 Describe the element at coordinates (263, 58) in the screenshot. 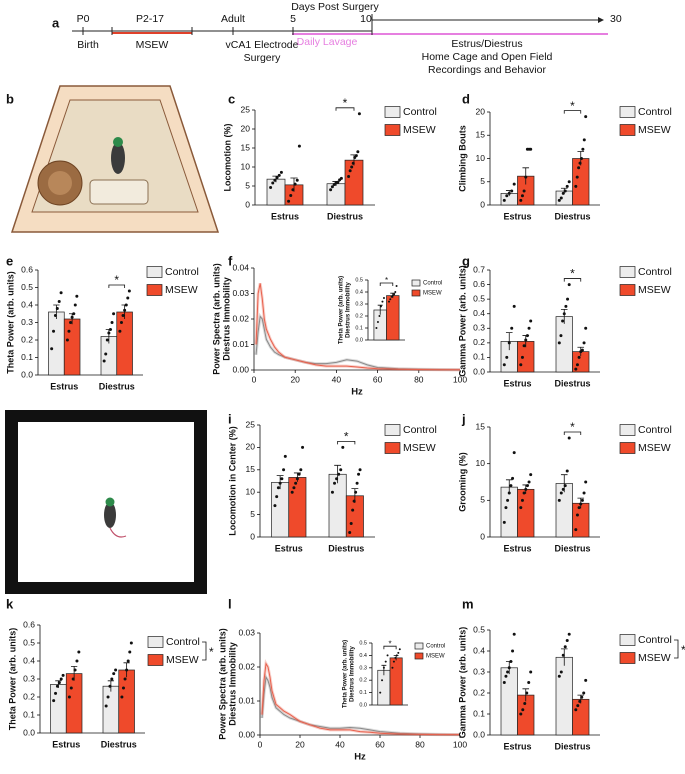

I see `timeline-label: Surgery` at that location.